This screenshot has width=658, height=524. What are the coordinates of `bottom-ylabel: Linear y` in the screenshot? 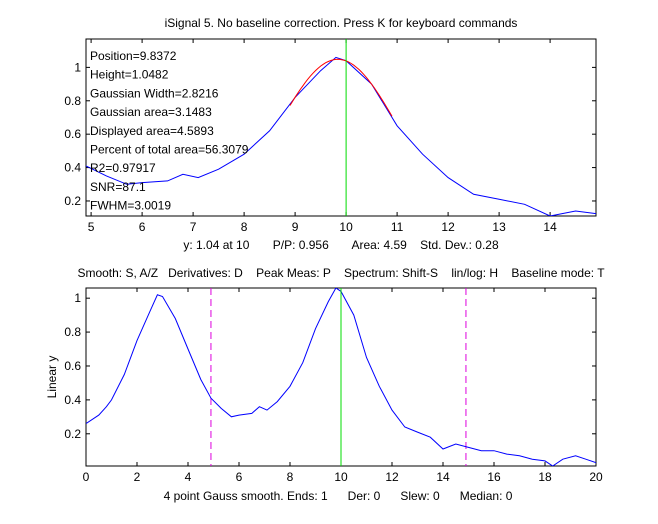 It's located at (52, 377).